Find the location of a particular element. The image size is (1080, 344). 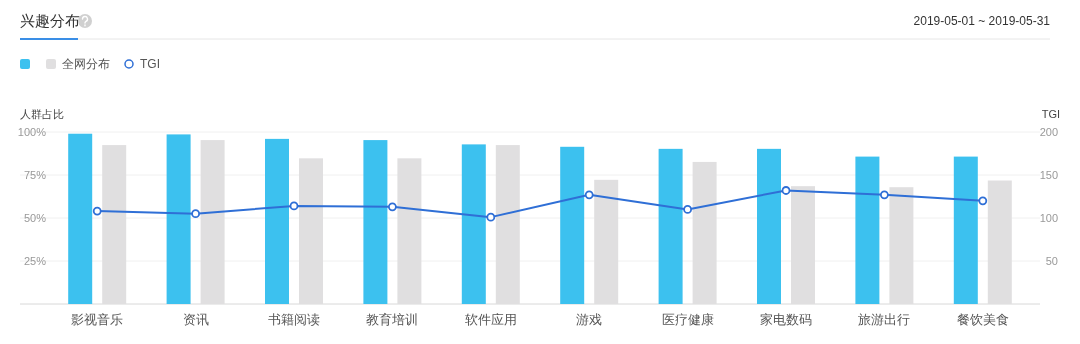

x-tick-label: 餐饮美食 is located at coordinates (982, 319).